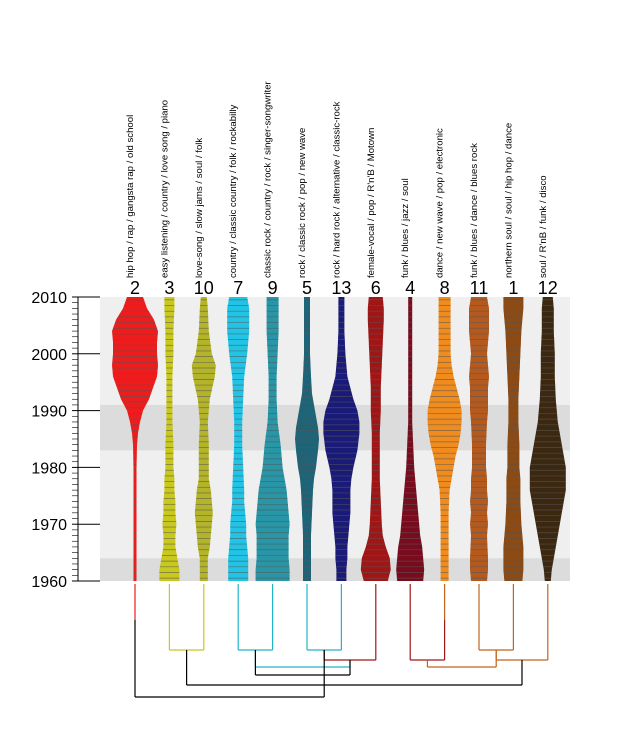  I want to click on y-tick-label: 2000, so click(49, 355).